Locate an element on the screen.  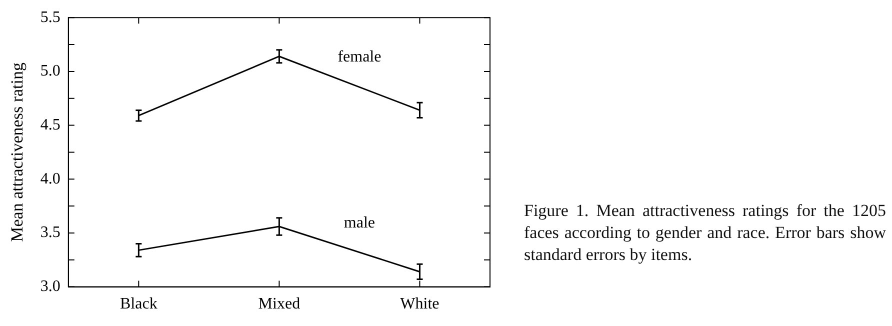
x-tick-label: Black is located at coordinates (139, 304).